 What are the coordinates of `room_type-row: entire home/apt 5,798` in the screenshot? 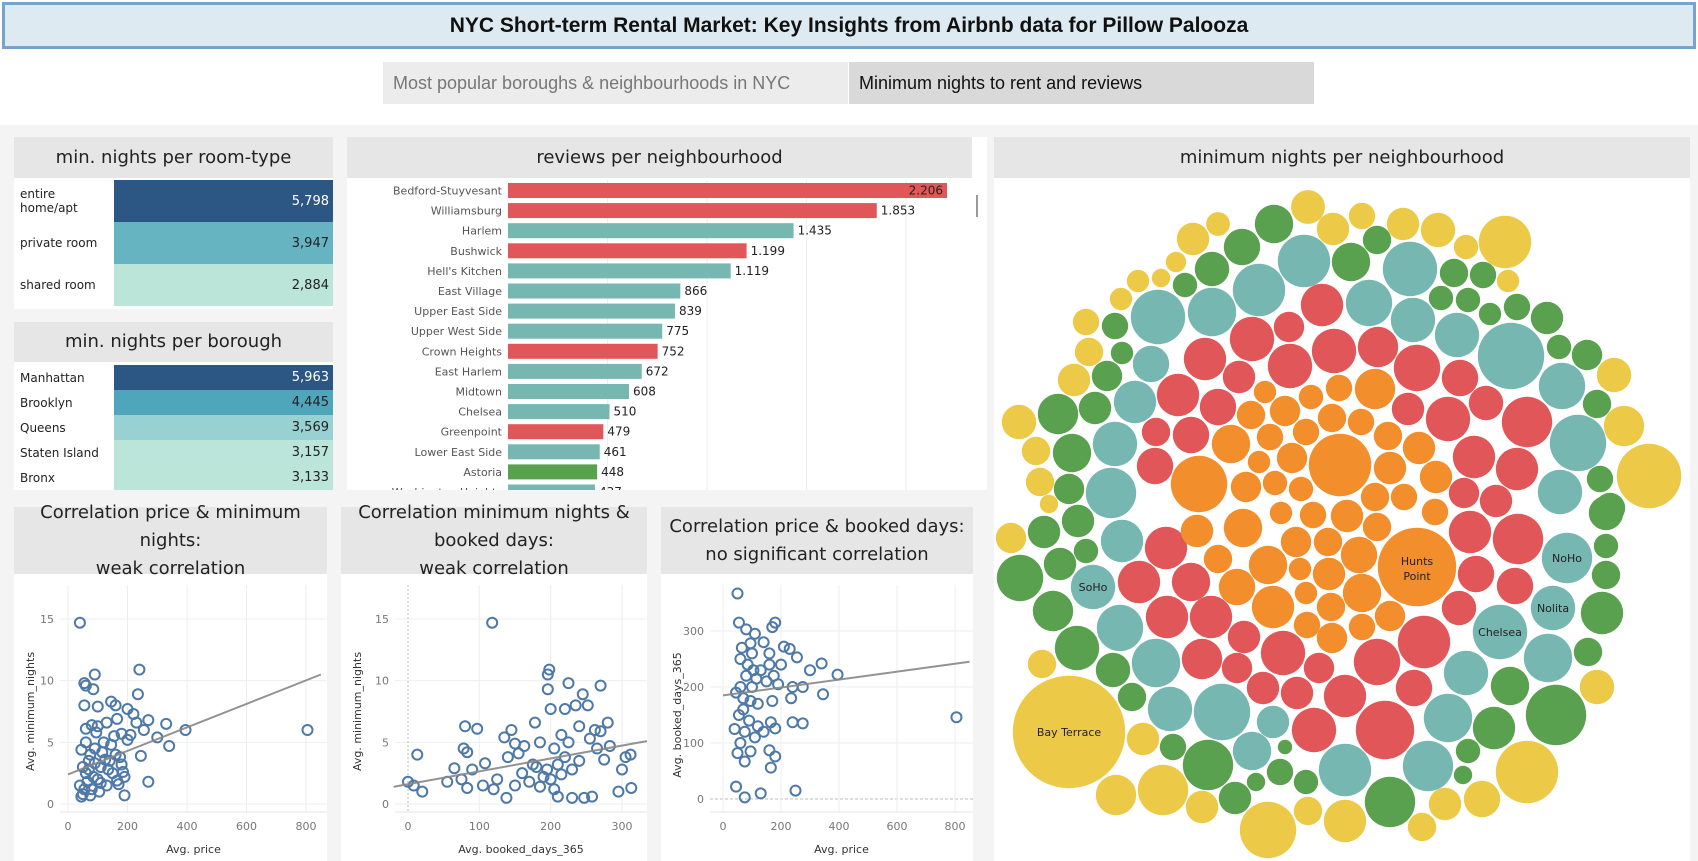 It's located at (173, 201).